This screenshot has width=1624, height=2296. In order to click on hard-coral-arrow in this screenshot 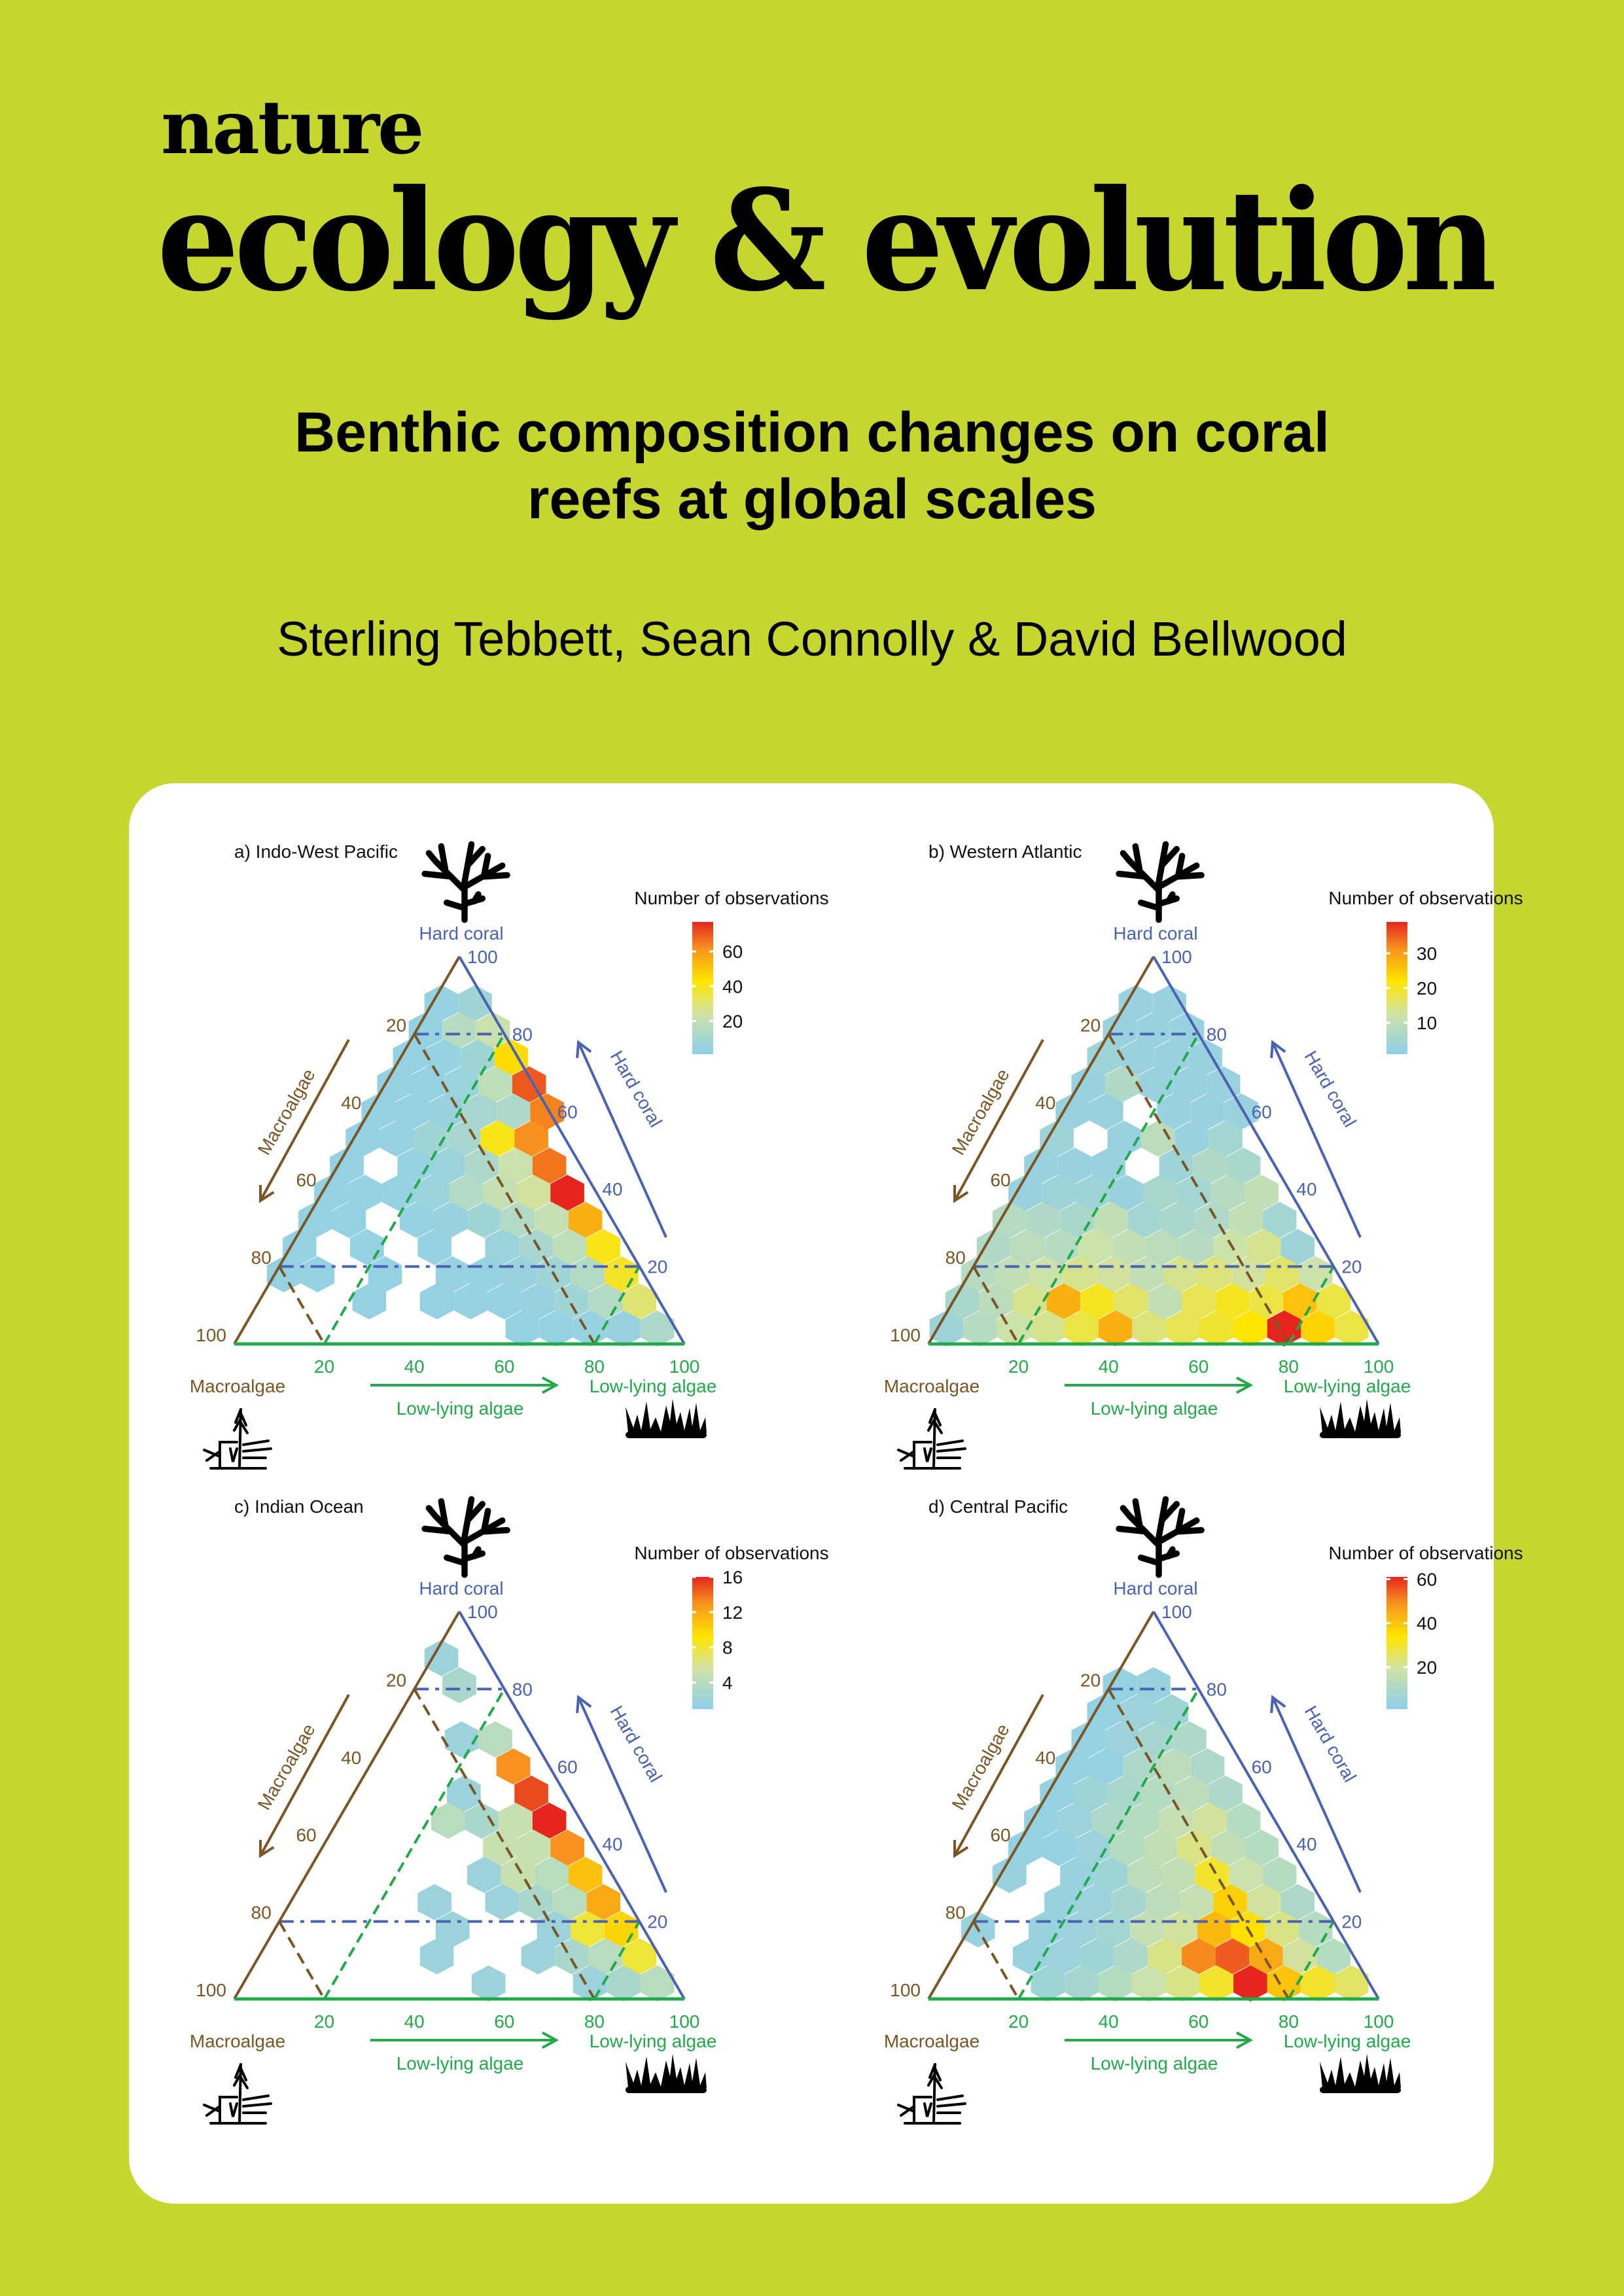, I will do `click(621, 1139)`.